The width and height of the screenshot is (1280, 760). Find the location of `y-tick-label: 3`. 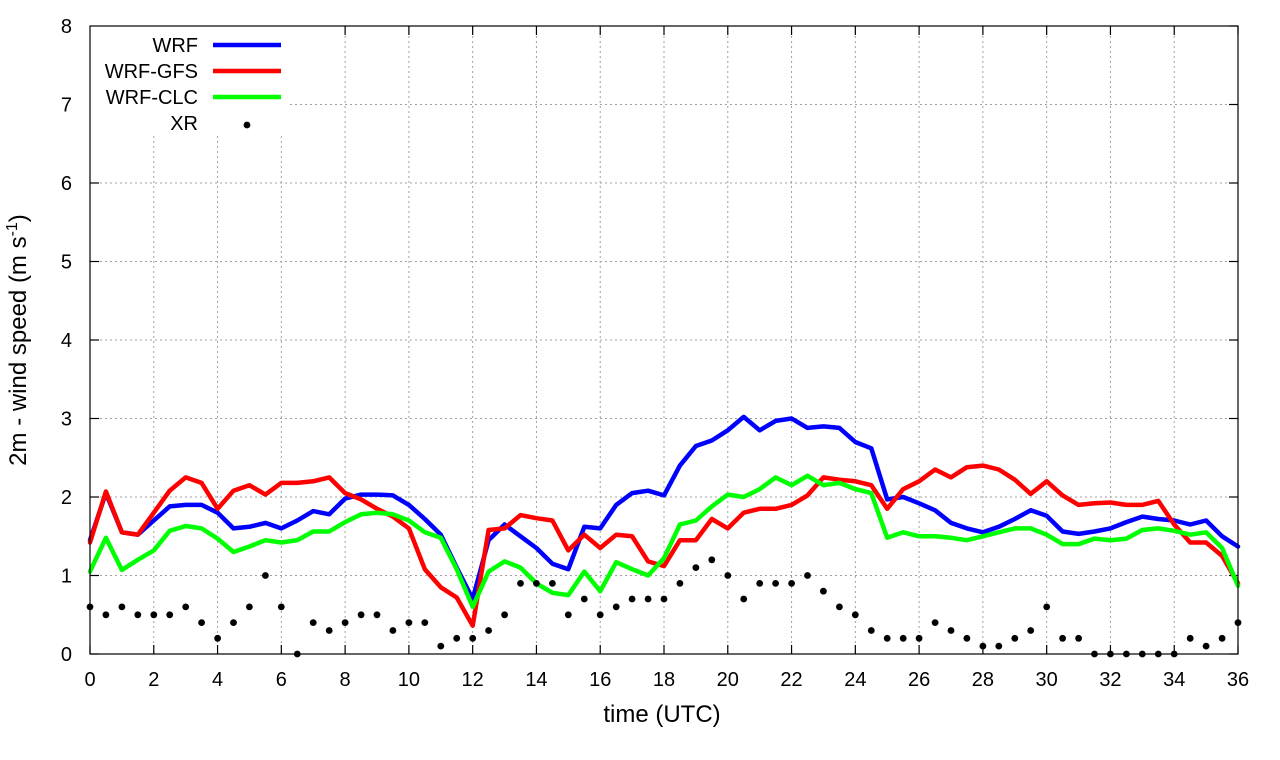

y-tick-label: 3 is located at coordinates (66, 420).